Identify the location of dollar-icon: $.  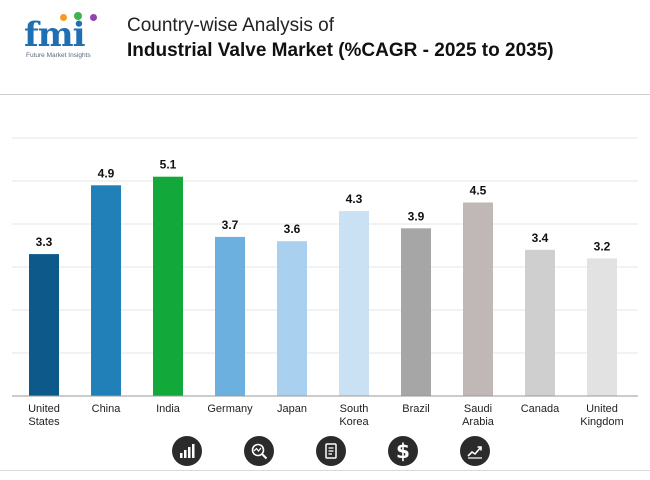
(403, 451).